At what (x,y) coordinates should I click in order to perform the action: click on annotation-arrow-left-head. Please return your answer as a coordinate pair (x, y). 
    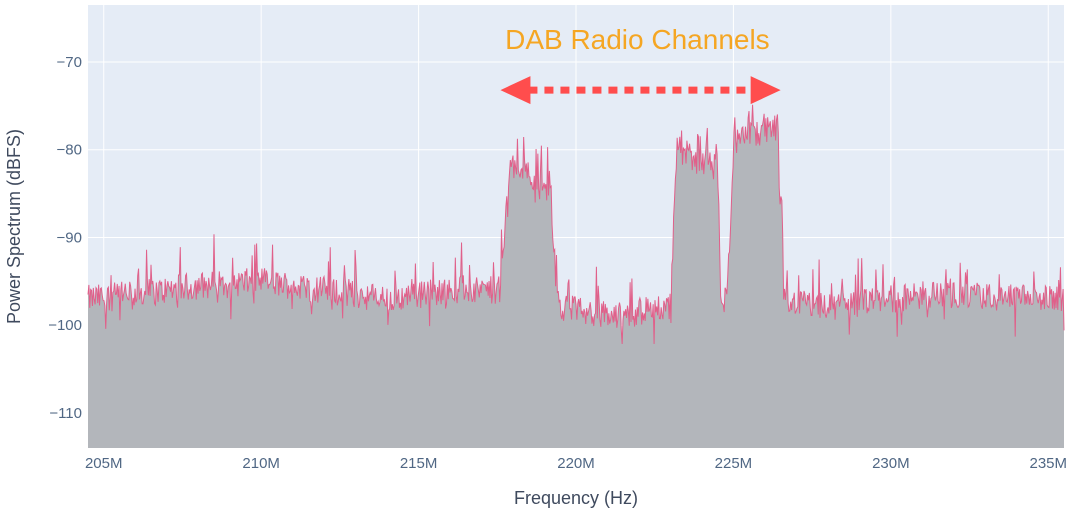
    Looking at the image, I should click on (515, 90).